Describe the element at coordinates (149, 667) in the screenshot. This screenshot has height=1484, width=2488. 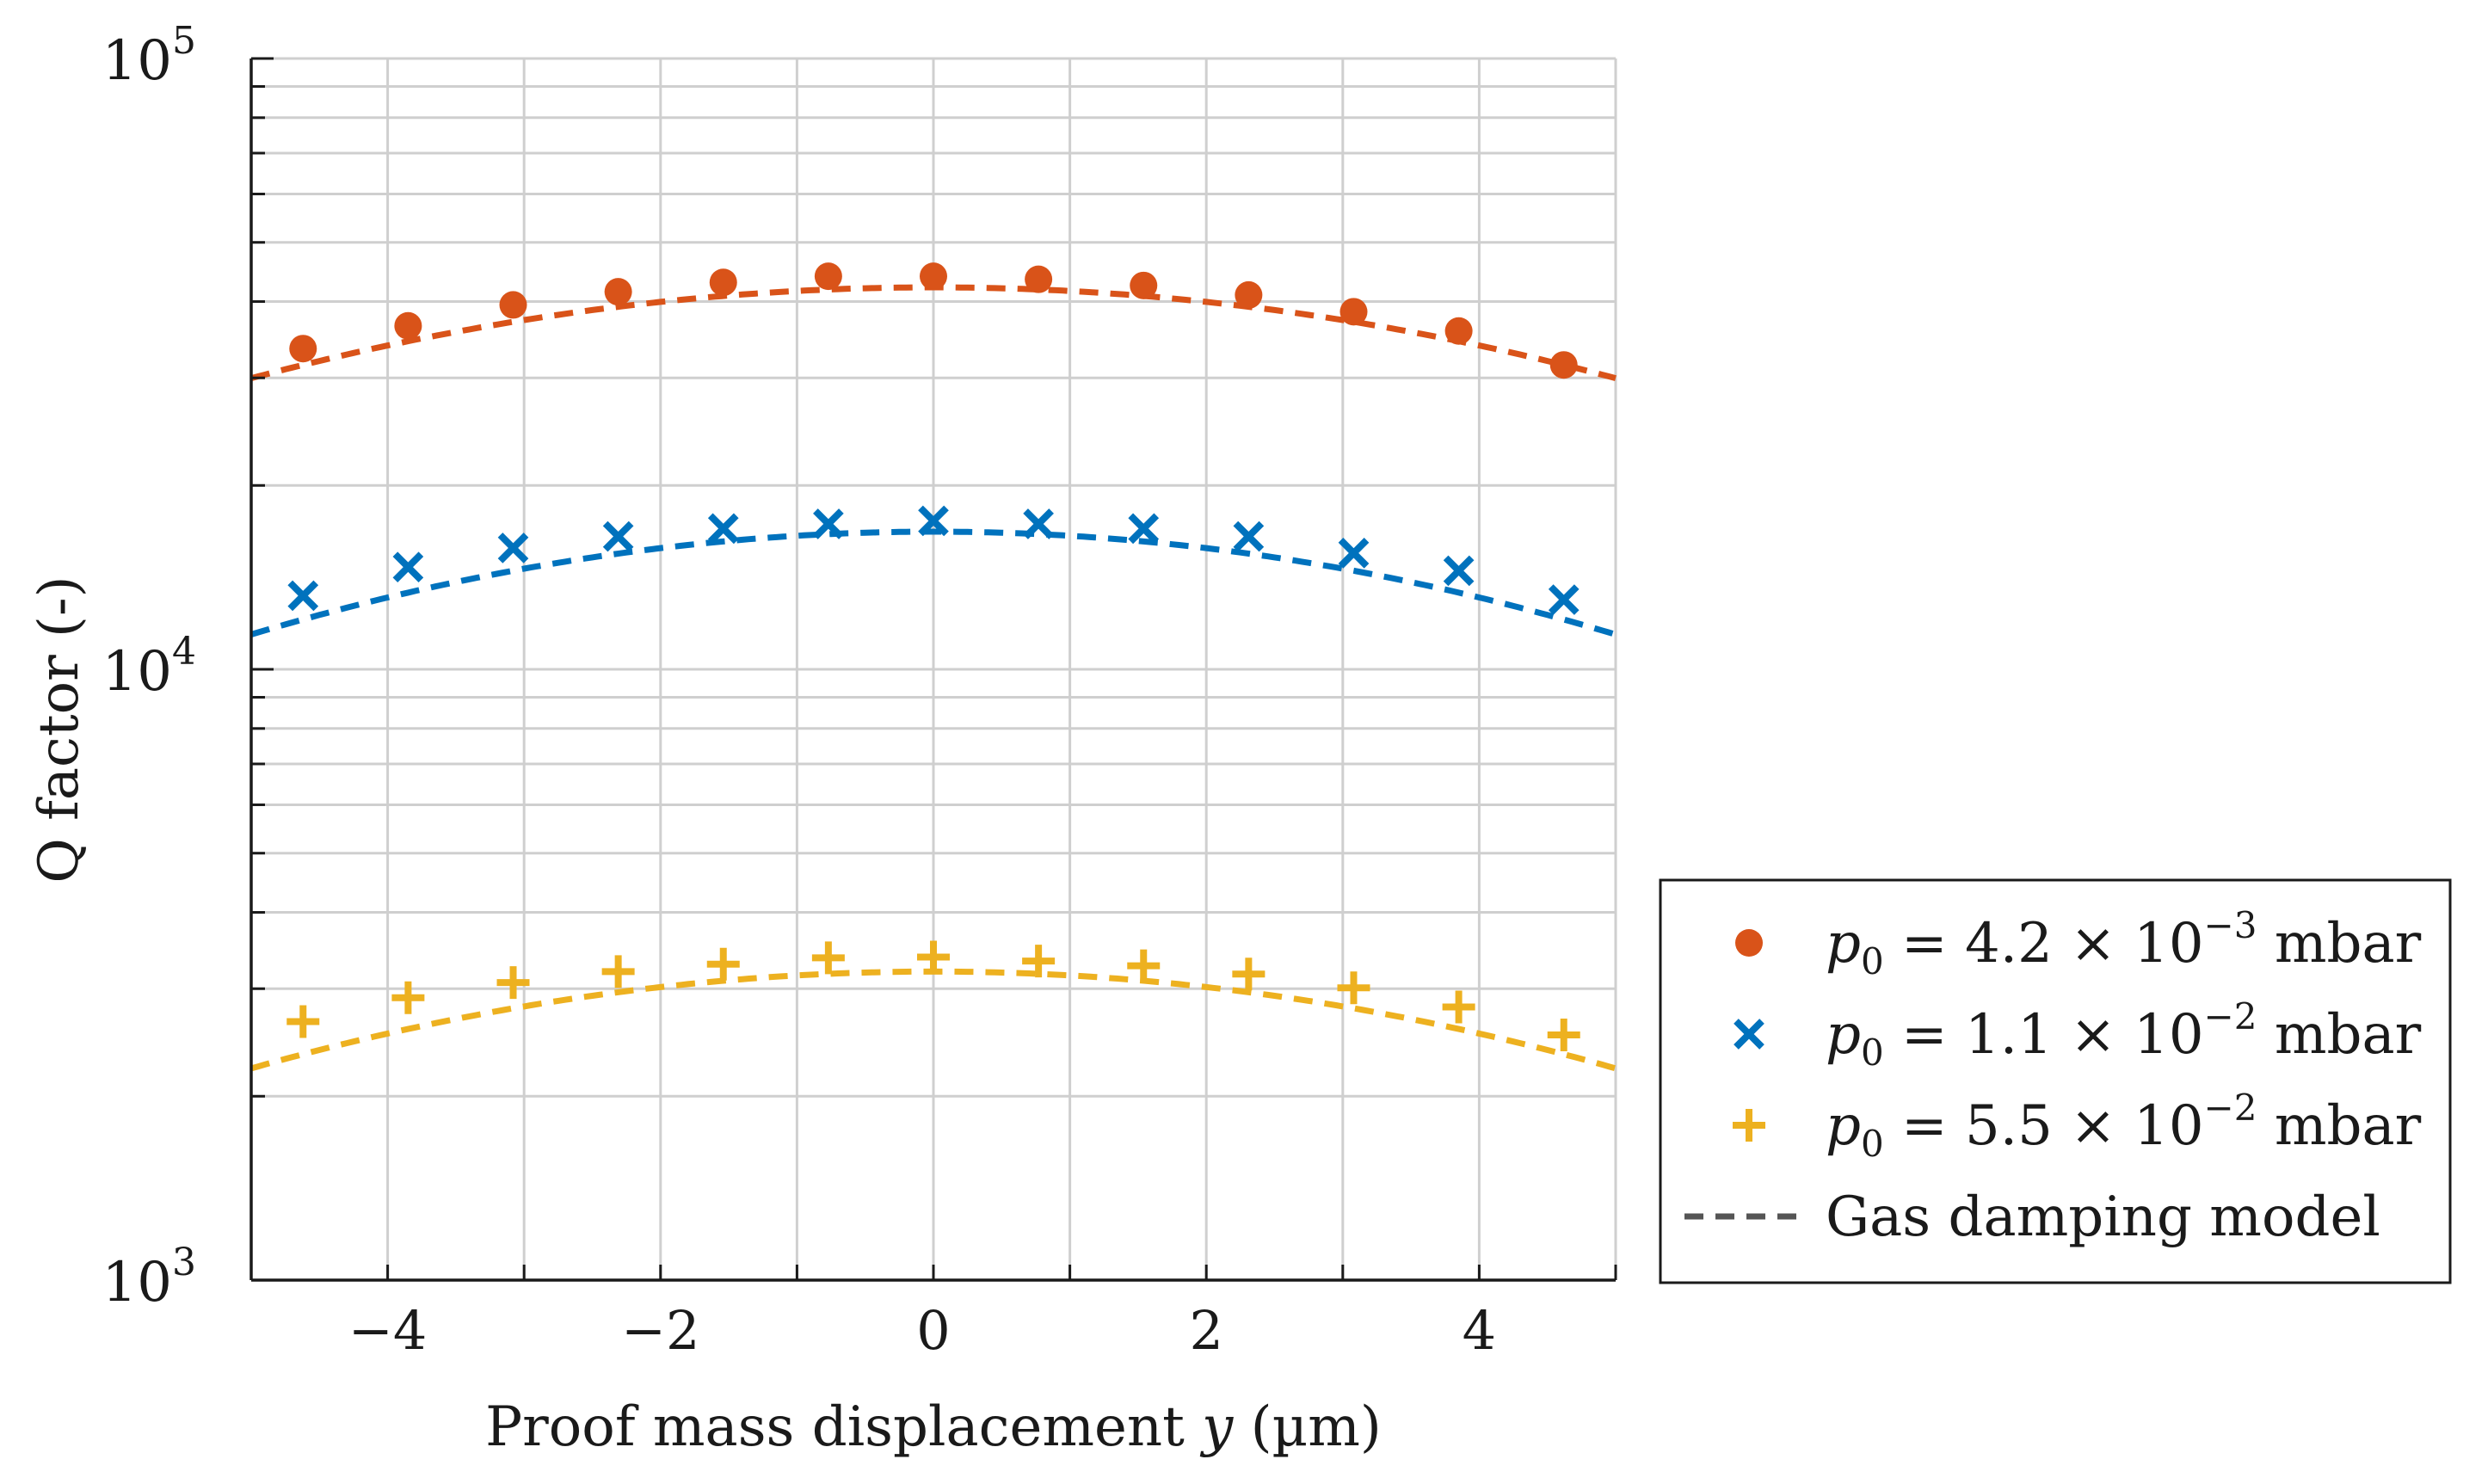
I see `y-tick-label: 10⁴` at that location.